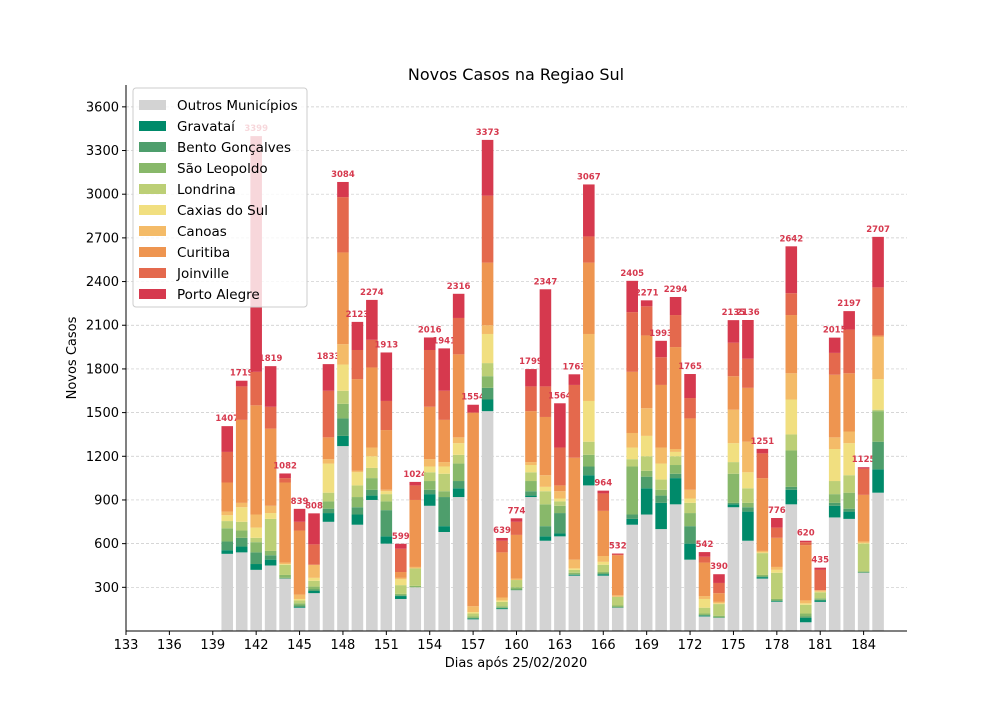 This screenshot has width=1008, height=720. Describe the element at coordinates (300, 502) in the screenshot. I see `total-label: 839` at that location.